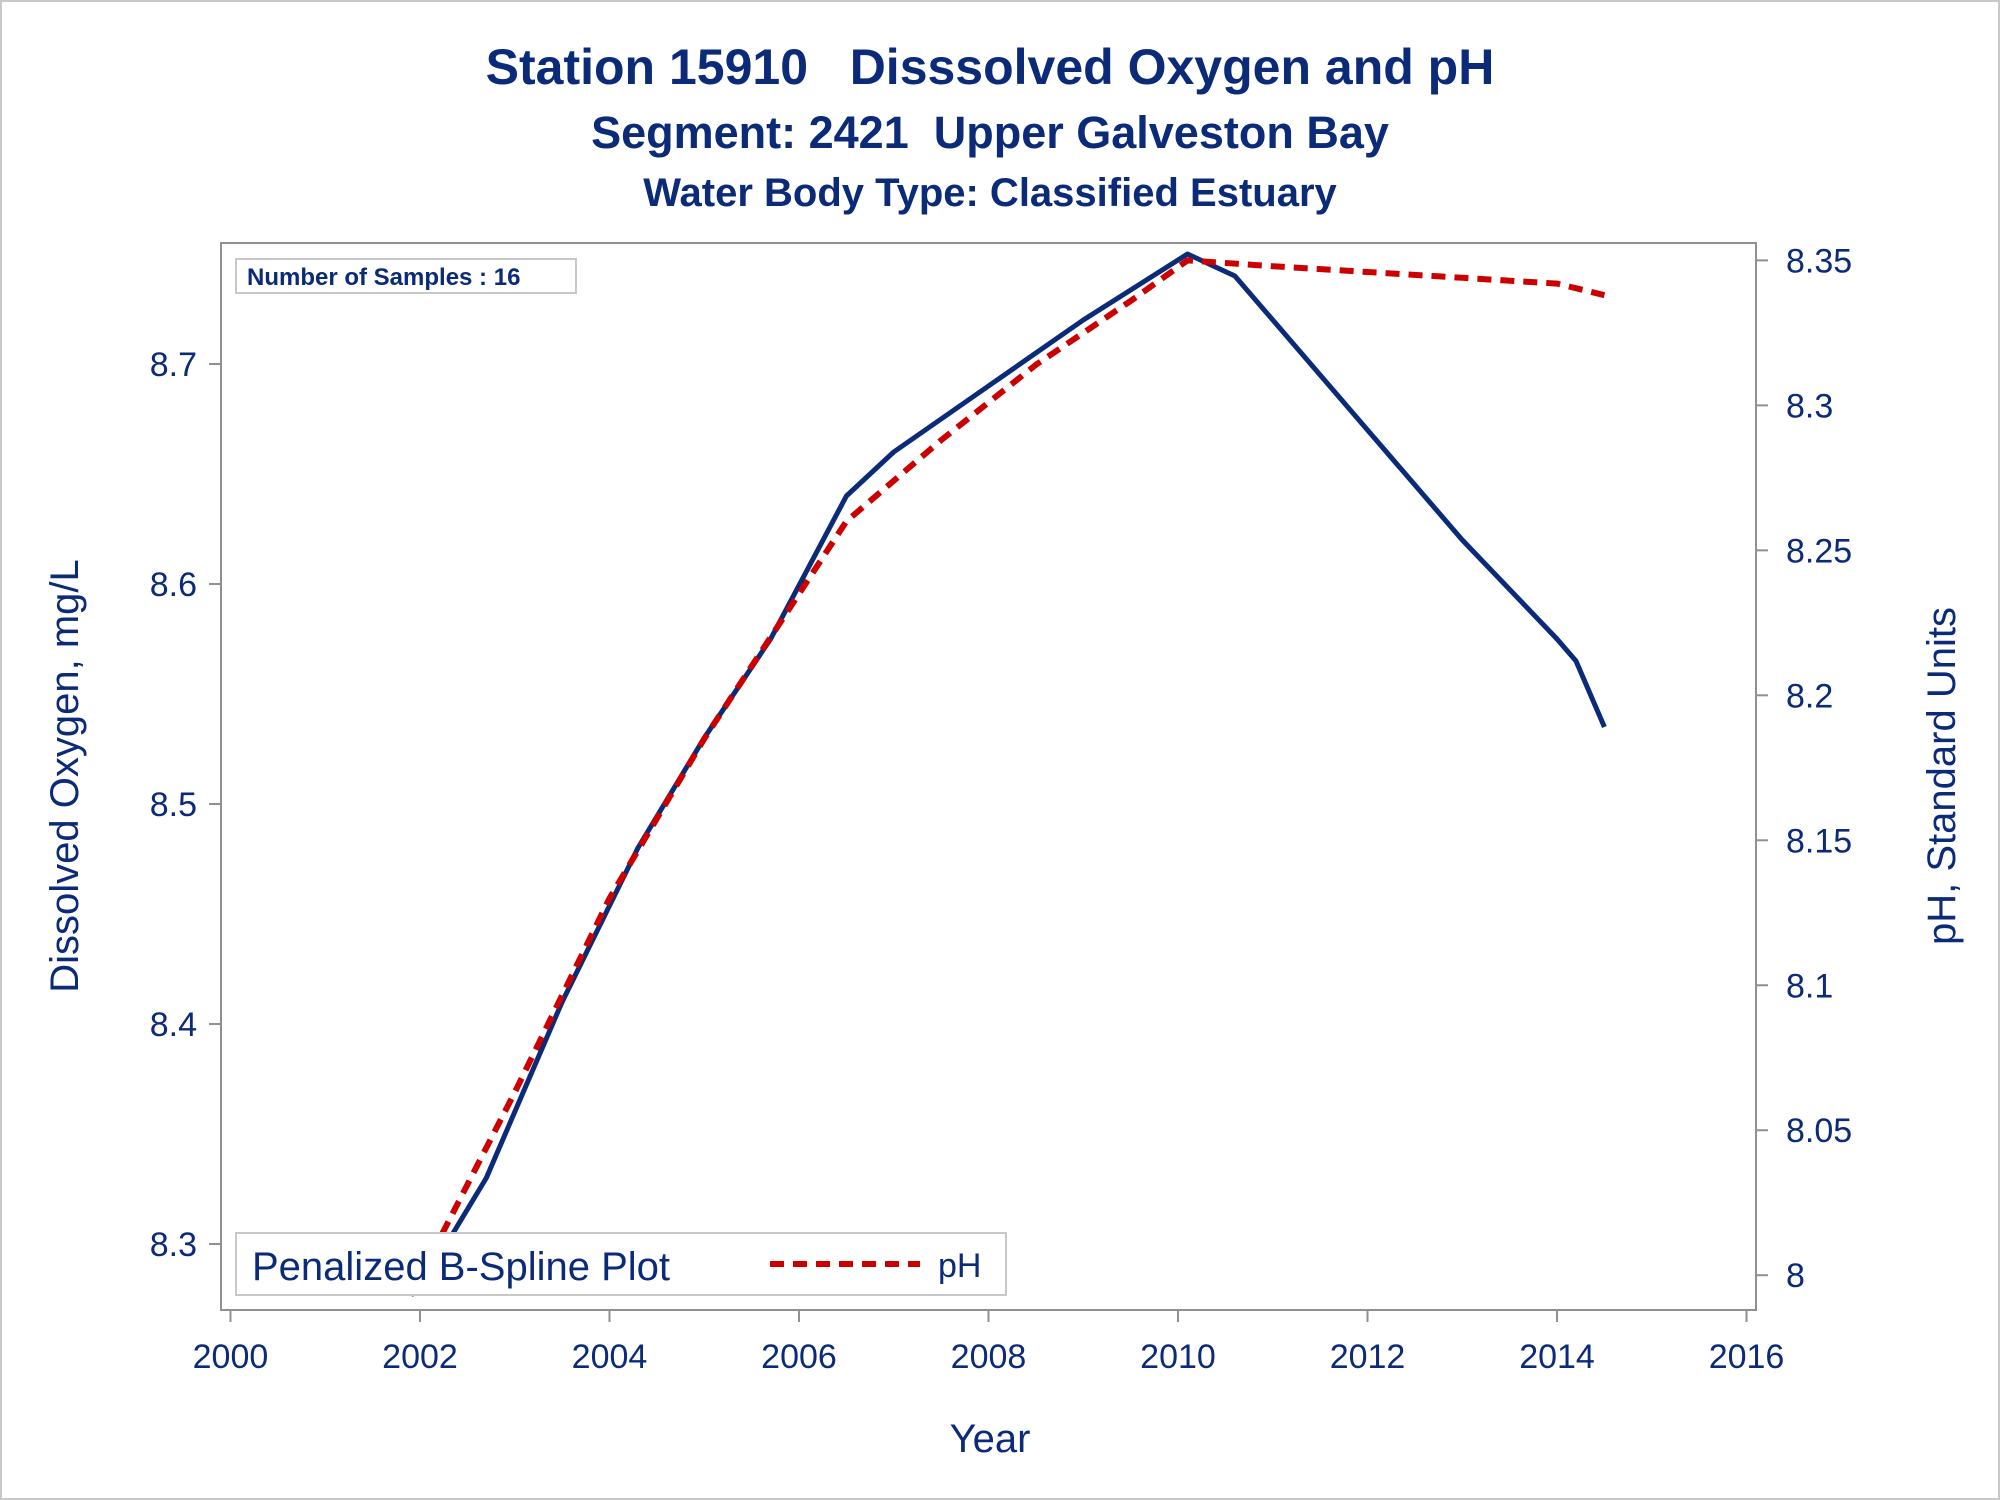 Image resolution: width=2000 pixels, height=1500 pixels. What do you see at coordinates (1795, 1276) in the screenshot?
I see `y2-tick-label: 8` at bounding box center [1795, 1276].